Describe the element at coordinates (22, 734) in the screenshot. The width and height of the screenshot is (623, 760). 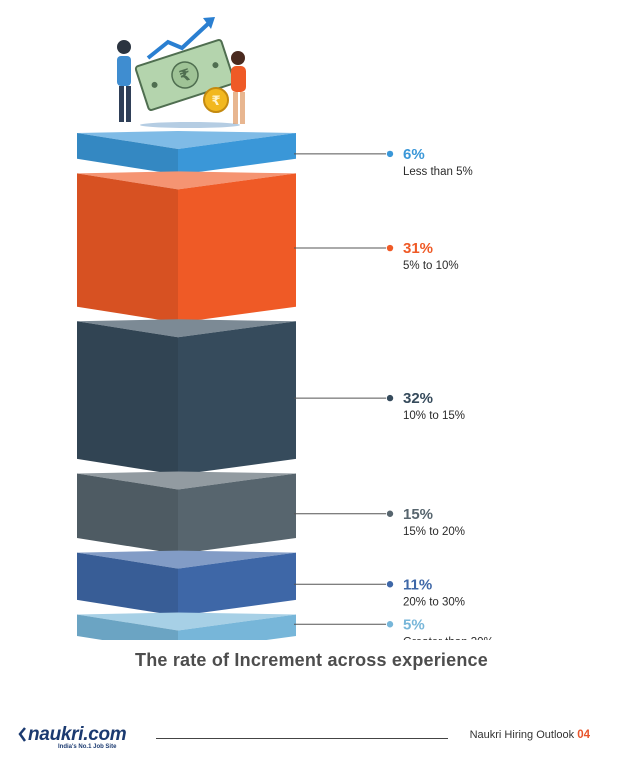
I see `logo-mark-icon` at that location.